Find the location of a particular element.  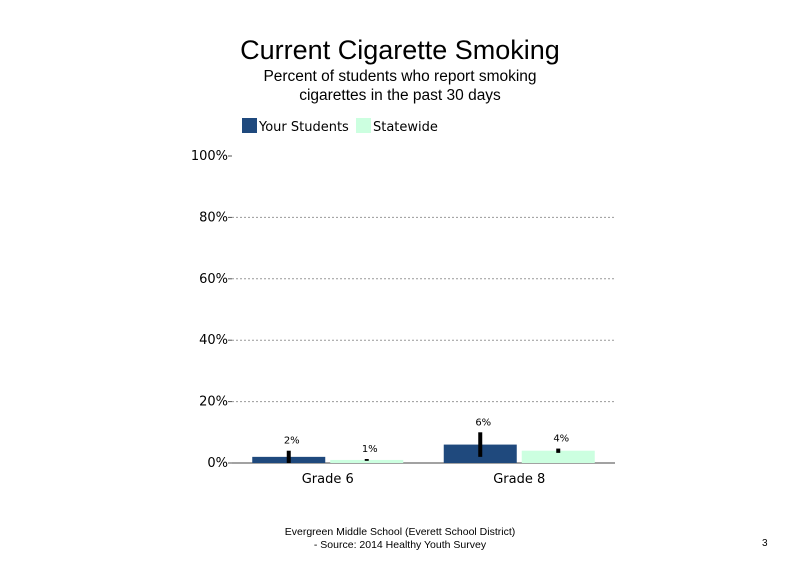

y-tick-label: 100% is located at coordinates (209, 156).